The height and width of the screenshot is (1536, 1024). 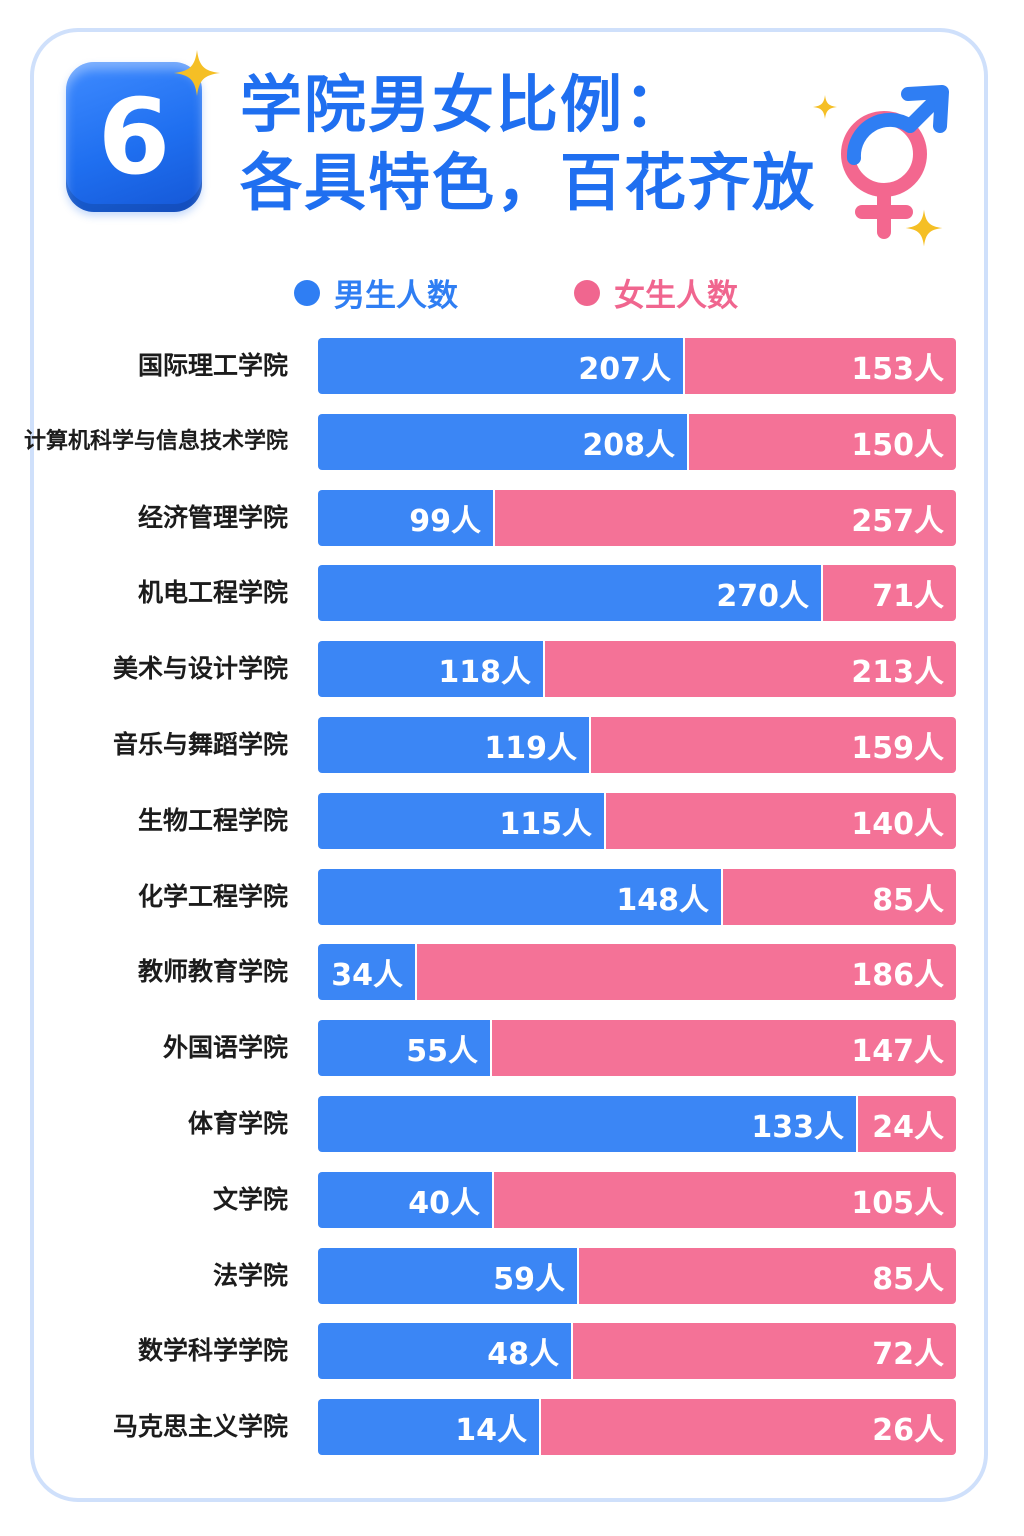 I want to click on data-label-female: 105人, so click(x=897, y=1203).